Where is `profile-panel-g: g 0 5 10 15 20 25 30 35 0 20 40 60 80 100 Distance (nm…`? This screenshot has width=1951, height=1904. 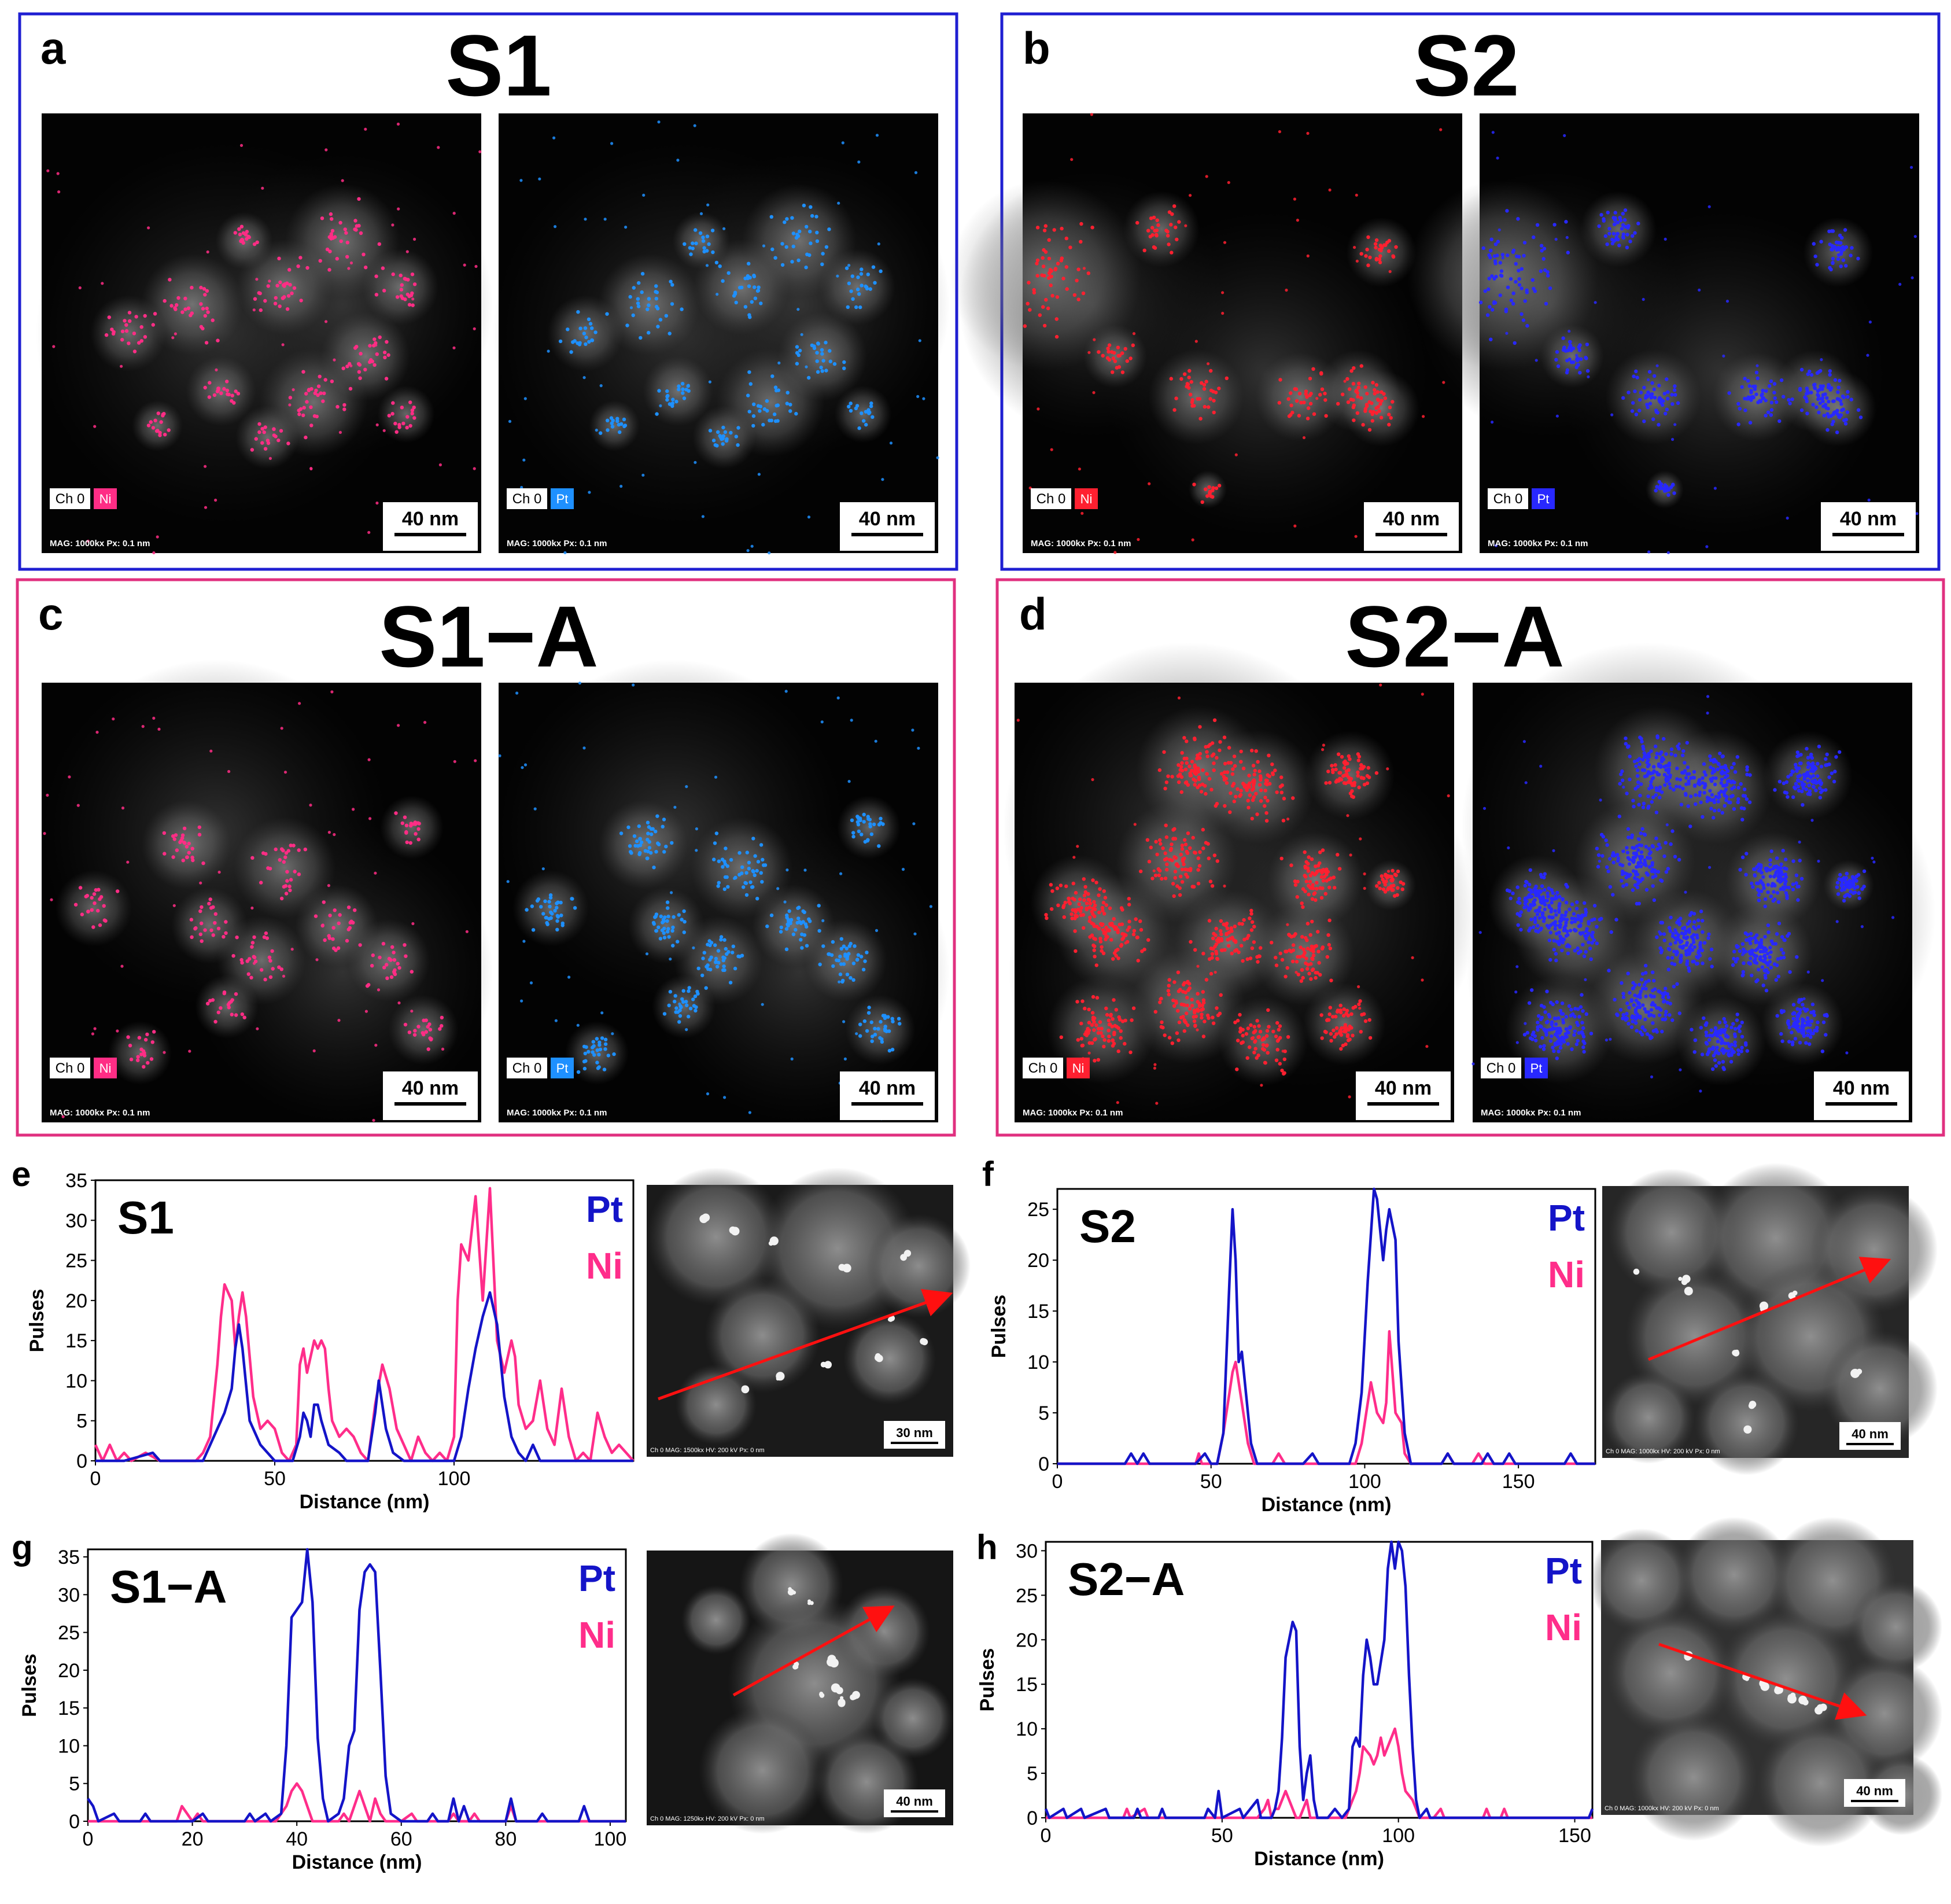 profile-panel-g: g 0 5 10 15 20 25 30 35 0 20 40 60 80 100 Distance (nm… is located at coordinates (482, 1700).